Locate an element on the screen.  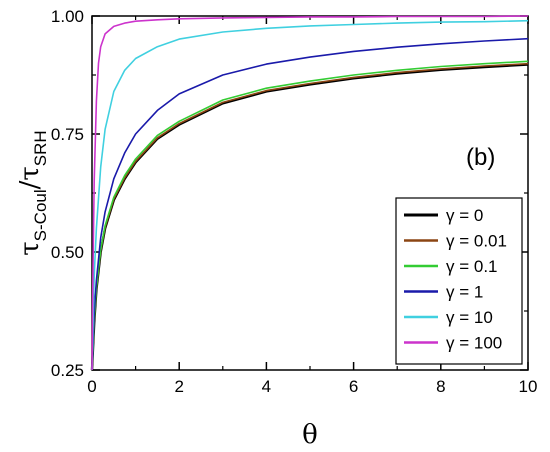
x-tick-label: 6 is located at coordinates (353, 386).